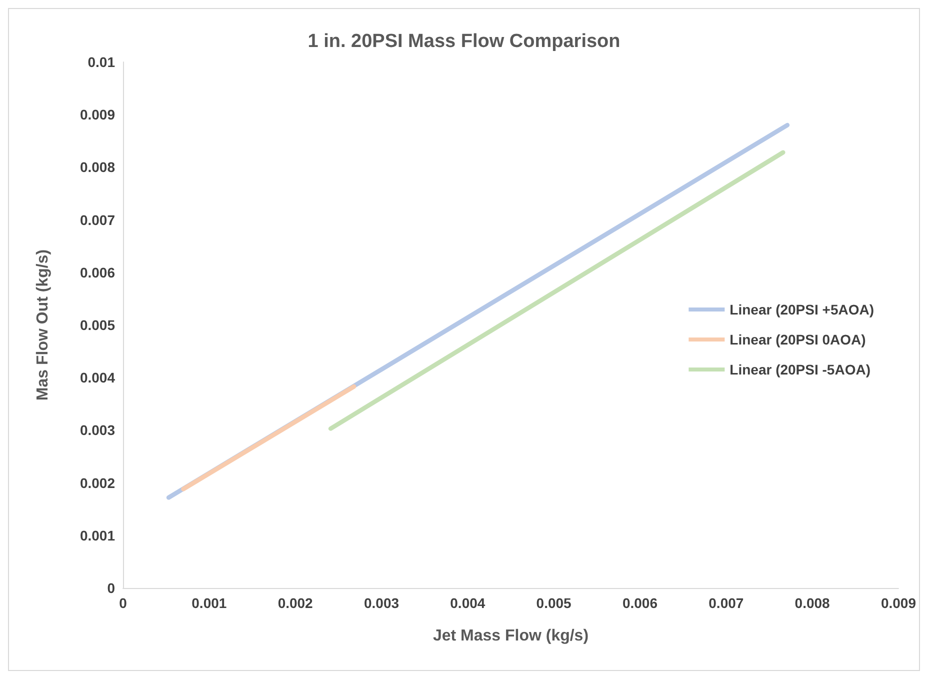 The image size is (928, 679). Describe the element at coordinates (102, 62) in the screenshot. I see `y-tick-label: 0.01` at that location.